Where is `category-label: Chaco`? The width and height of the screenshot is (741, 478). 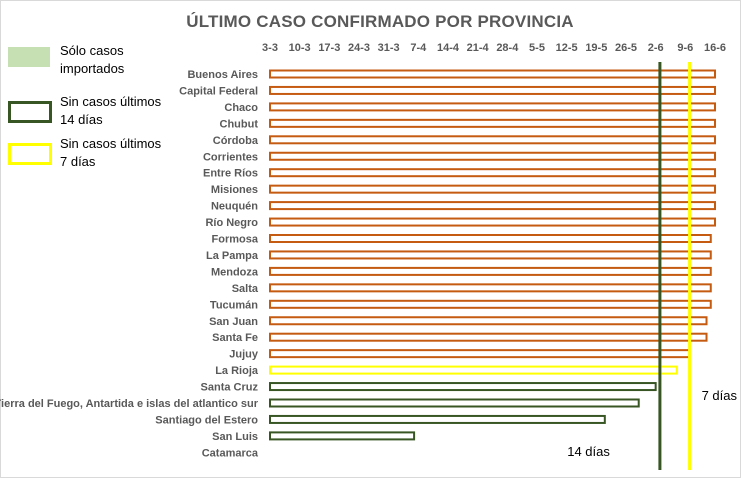 category-label: Chaco is located at coordinates (241, 108).